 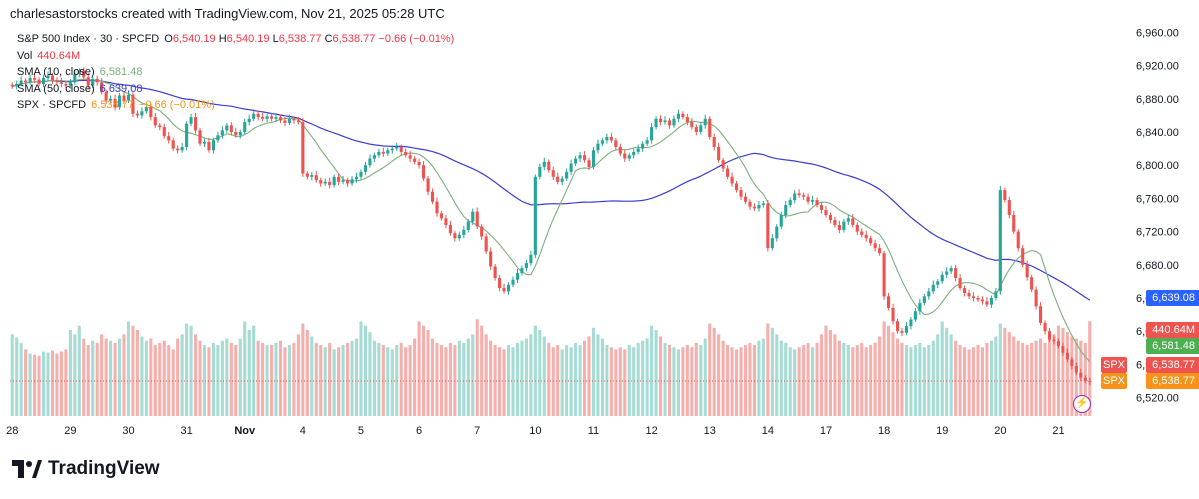 I want to click on time-tick-label: Nov, so click(x=245, y=431).